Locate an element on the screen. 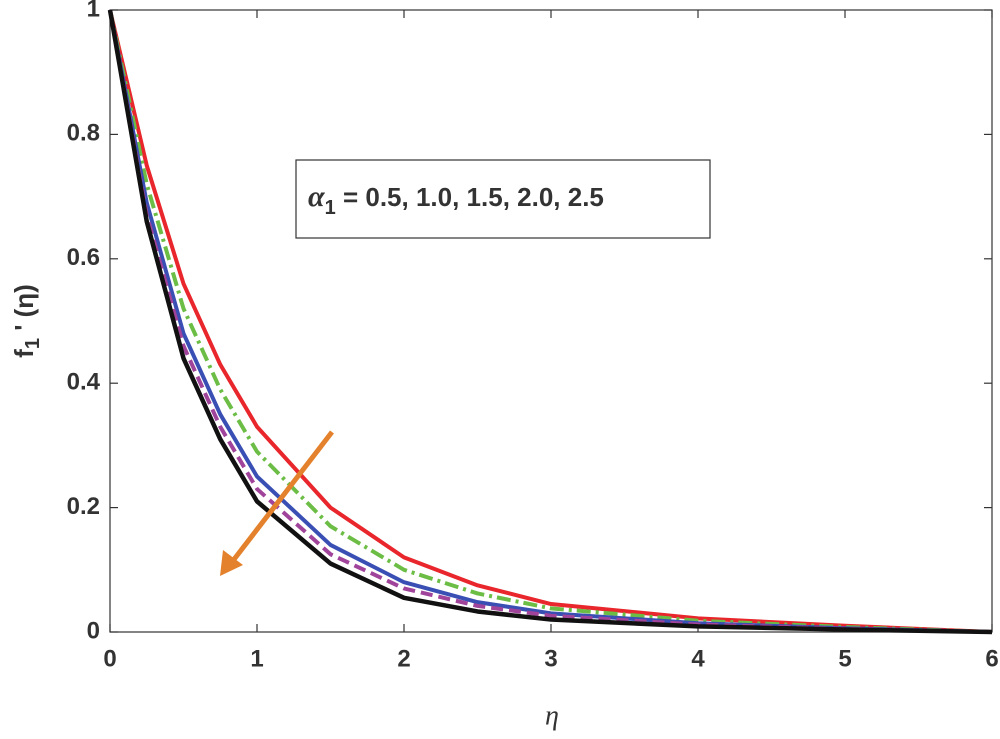 Image resolution: width=1000 pixels, height=739 pixels. x-tick-label: 1 is located at coordinates (256, 658).